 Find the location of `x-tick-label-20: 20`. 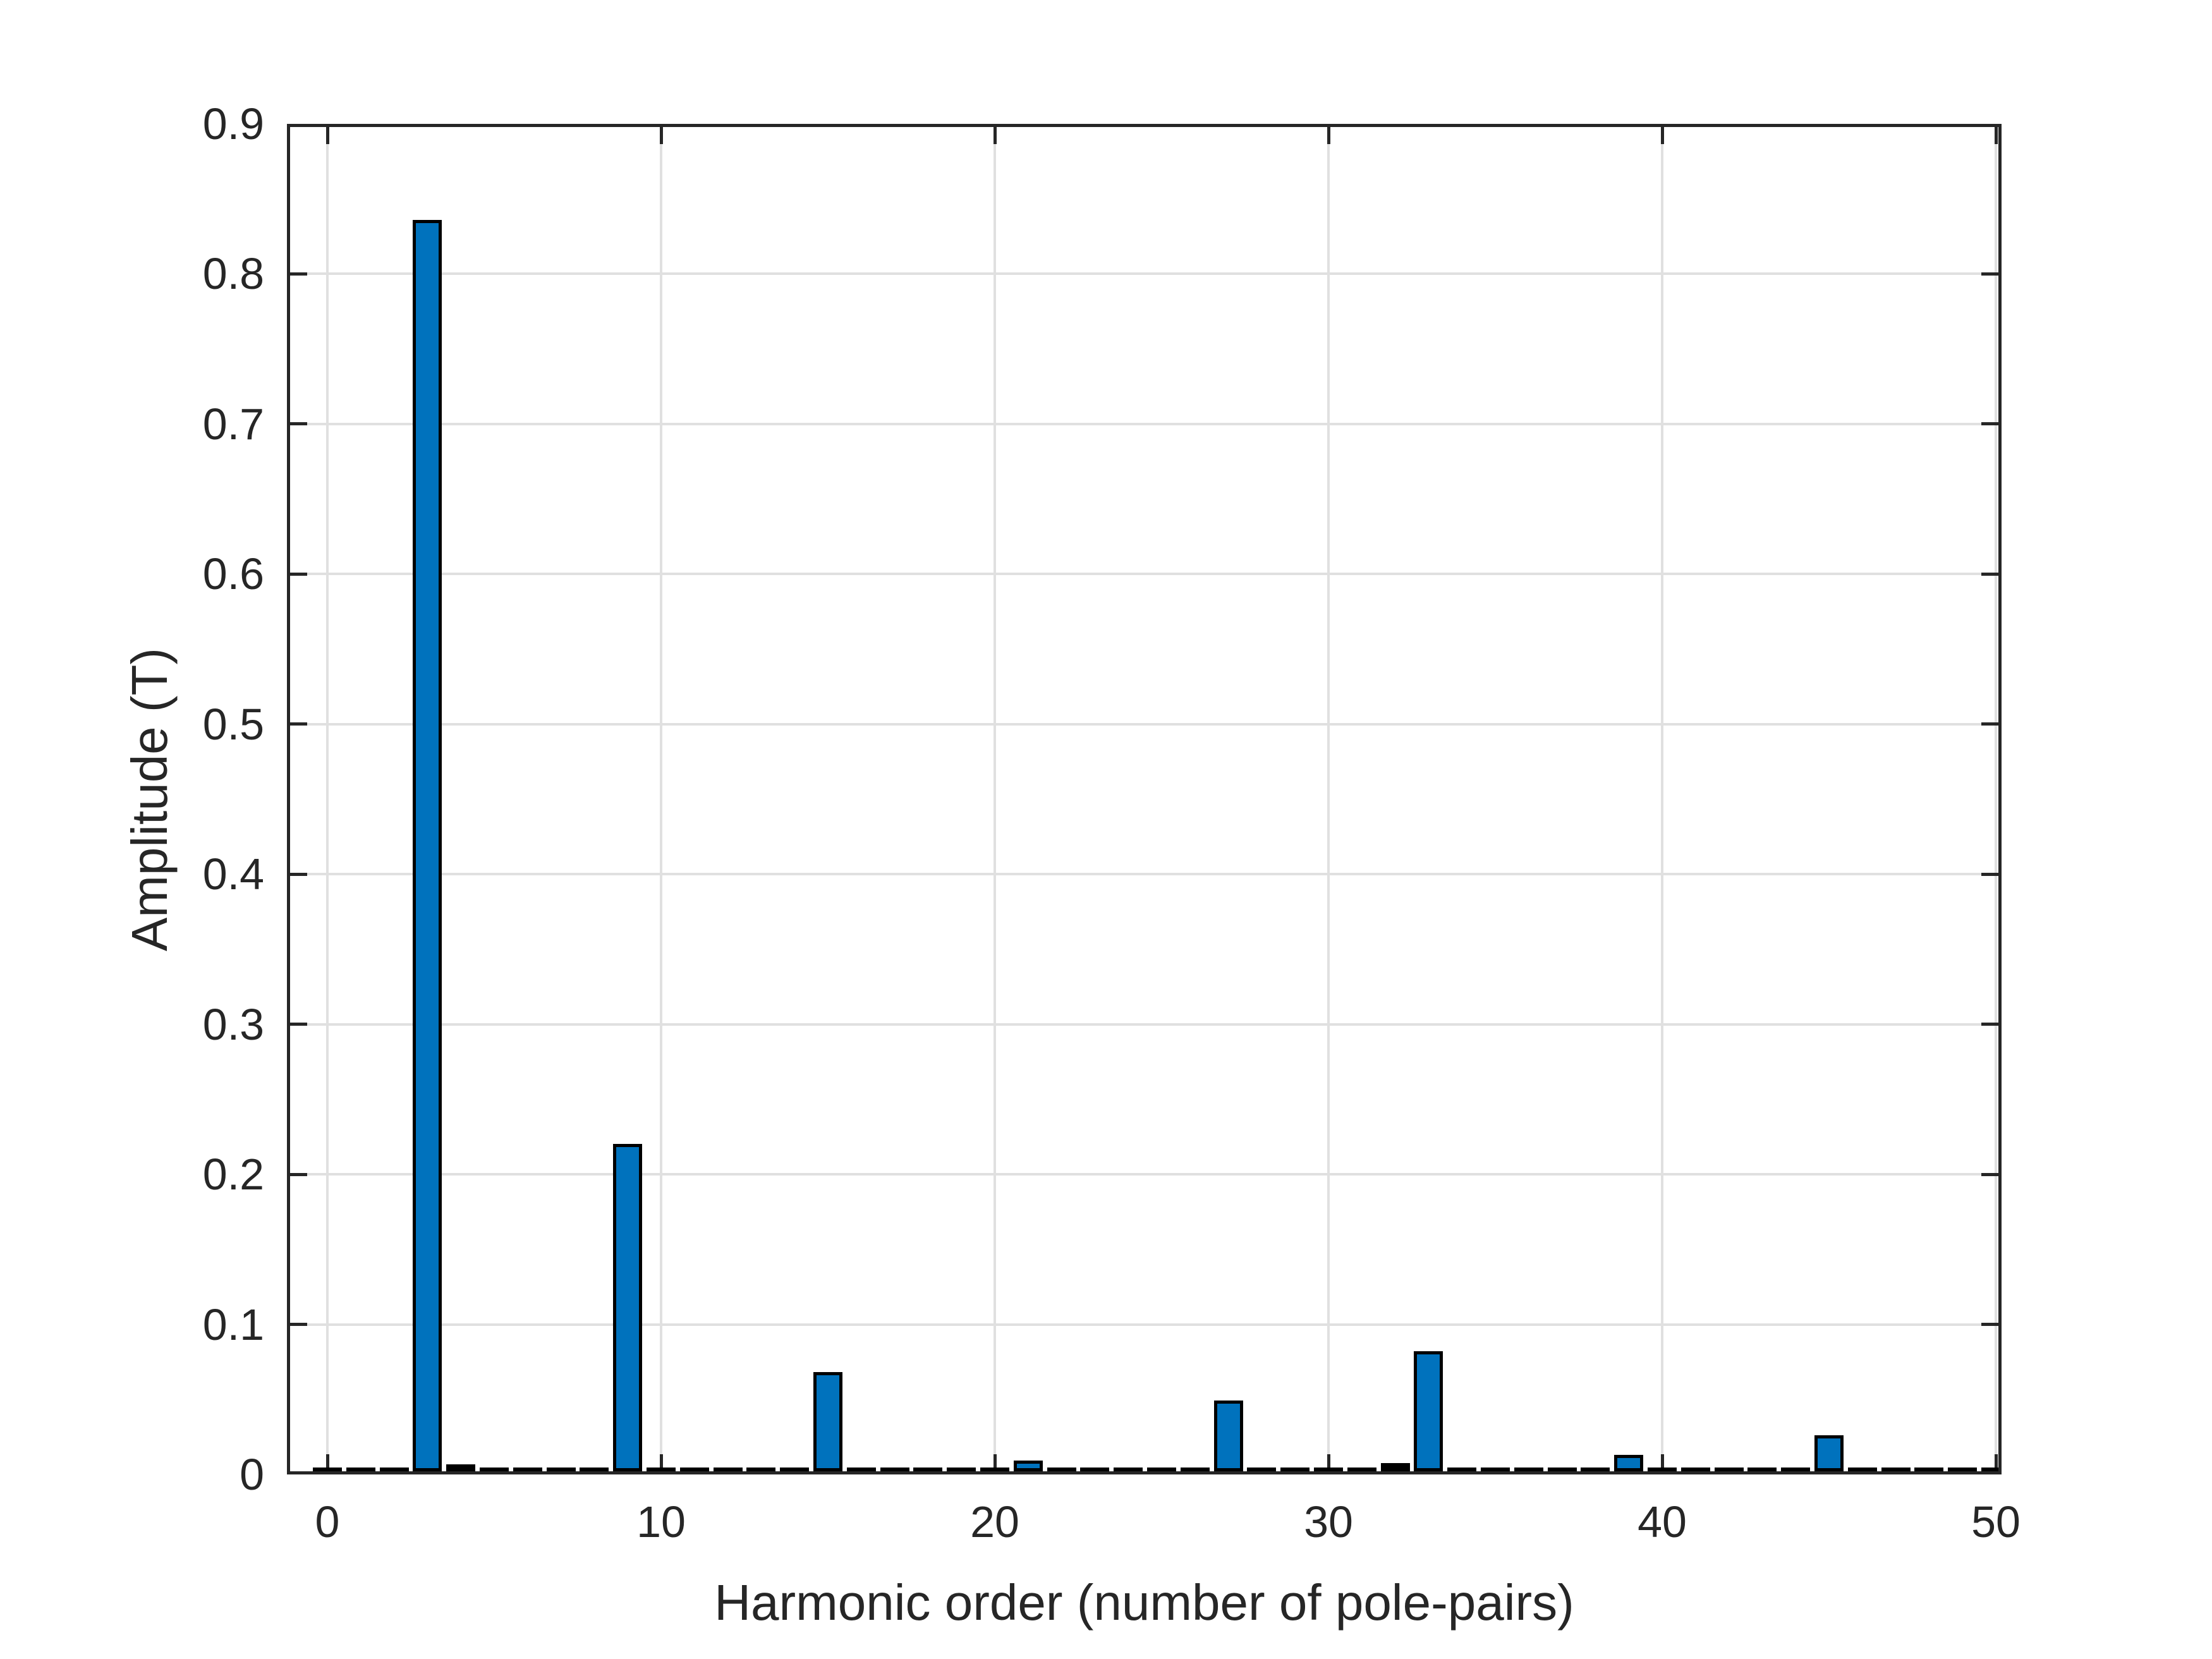

x-tick-label-20: 20 is located at coordinates (995, 1522).